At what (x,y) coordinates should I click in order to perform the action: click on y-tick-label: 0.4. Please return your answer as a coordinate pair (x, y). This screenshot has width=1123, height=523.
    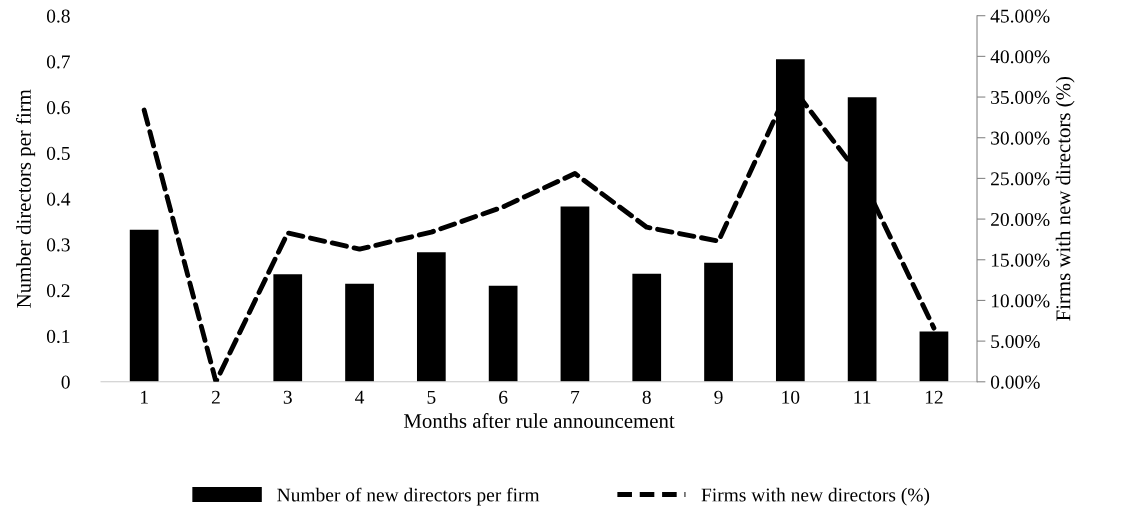
    Looking at the image, I should click on (58, 199).